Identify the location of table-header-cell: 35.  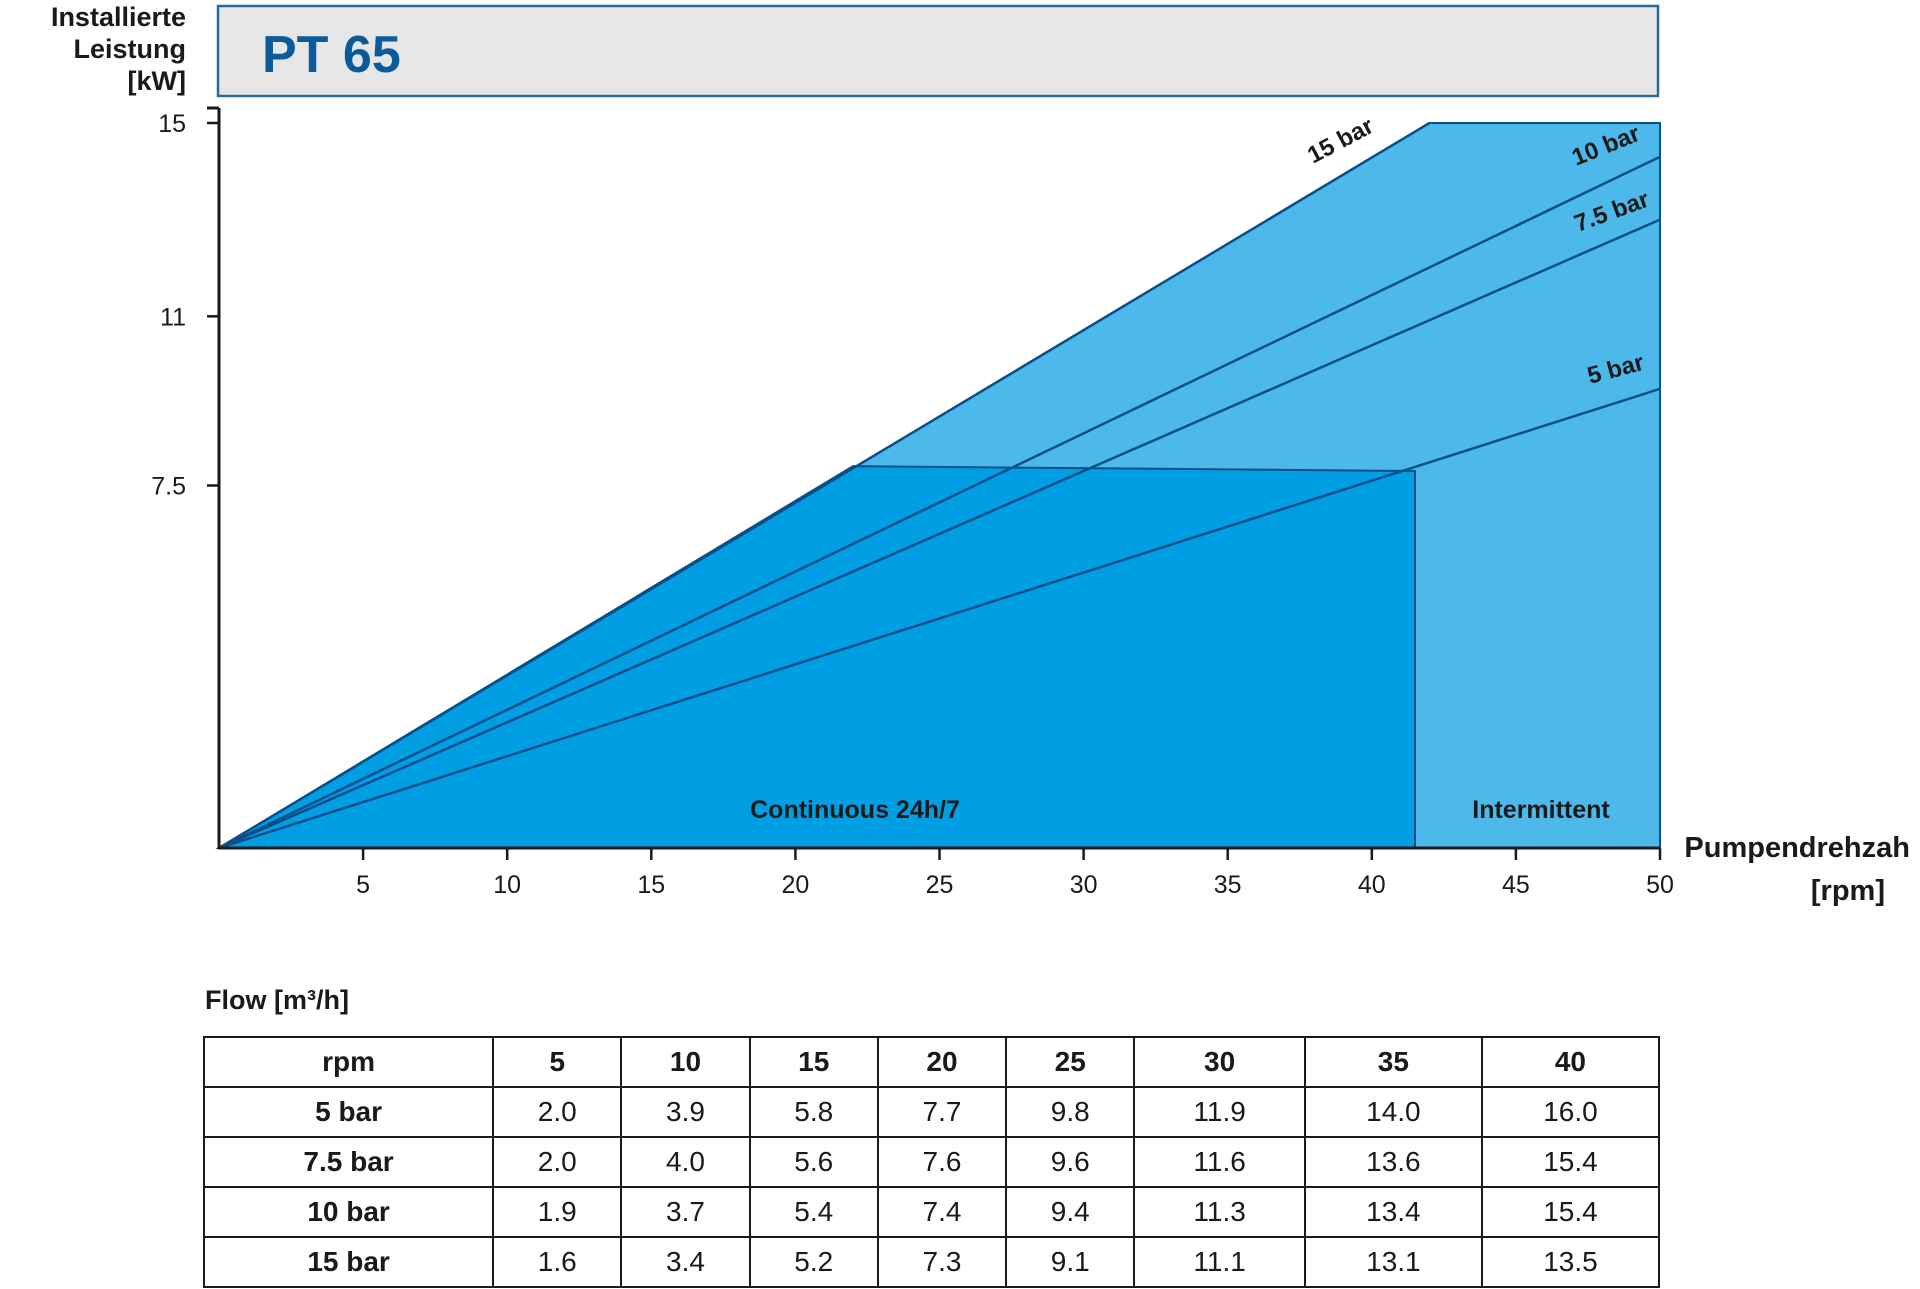
(1393, 1062).